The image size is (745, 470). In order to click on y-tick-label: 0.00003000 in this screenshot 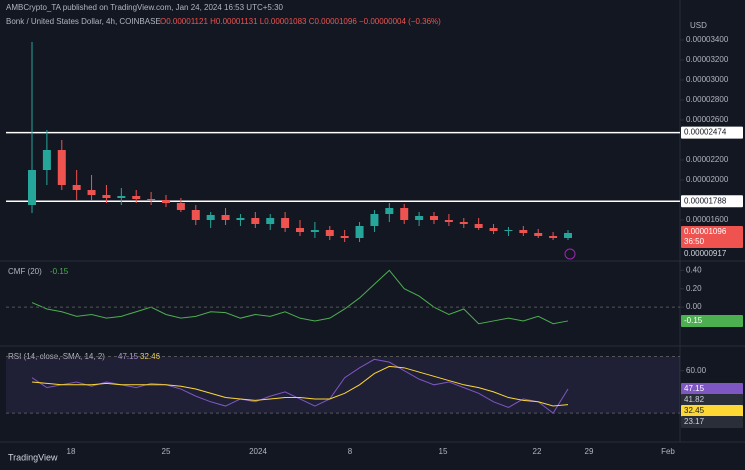, I will do `click(707, 79)`.